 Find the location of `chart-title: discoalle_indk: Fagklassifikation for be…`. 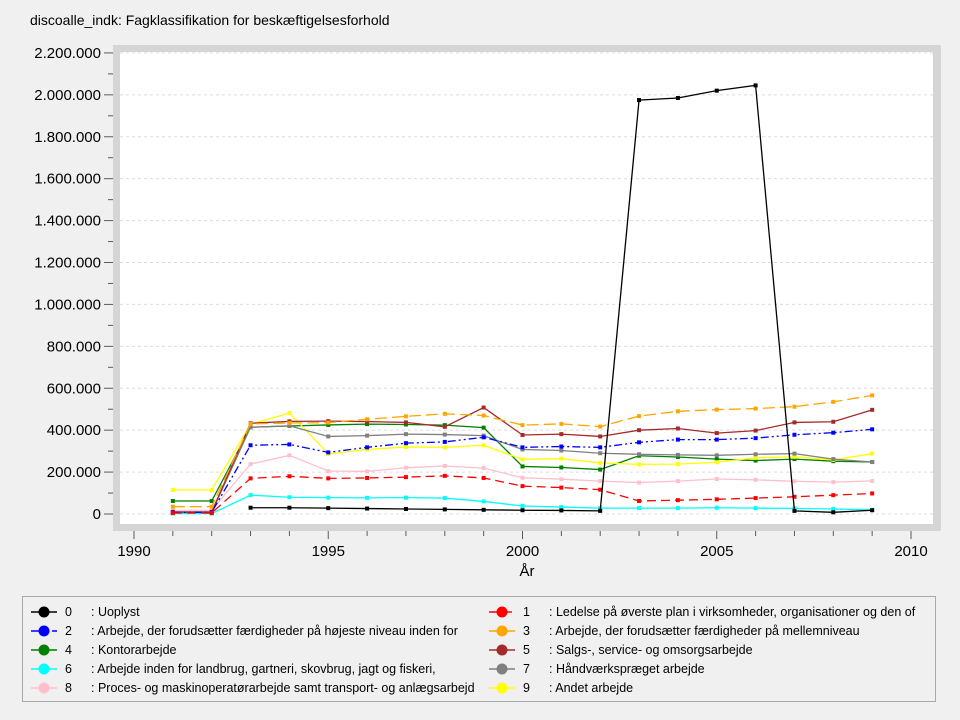

chart-title: discoalle_indk: Fagklassifikation for be… is located at coordinates (210, 20).